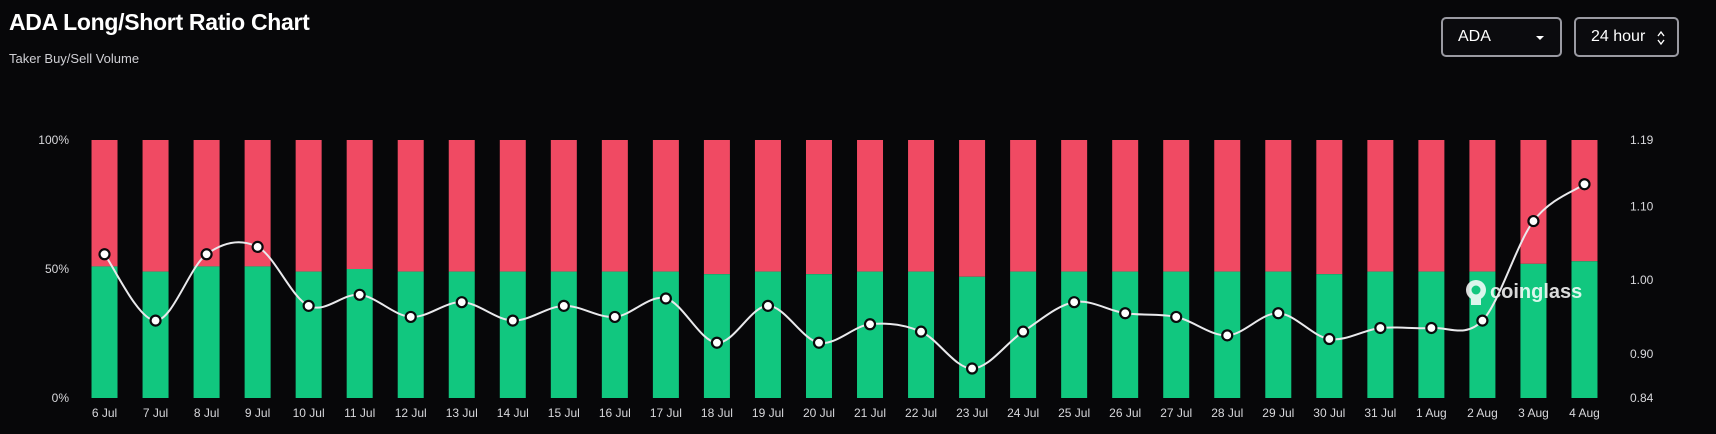 This screenshot has height=434, width=1716. Describe the element at coordinates (1474, 36) in the screenshot. I see `coin-select-value: ADA` at that location.